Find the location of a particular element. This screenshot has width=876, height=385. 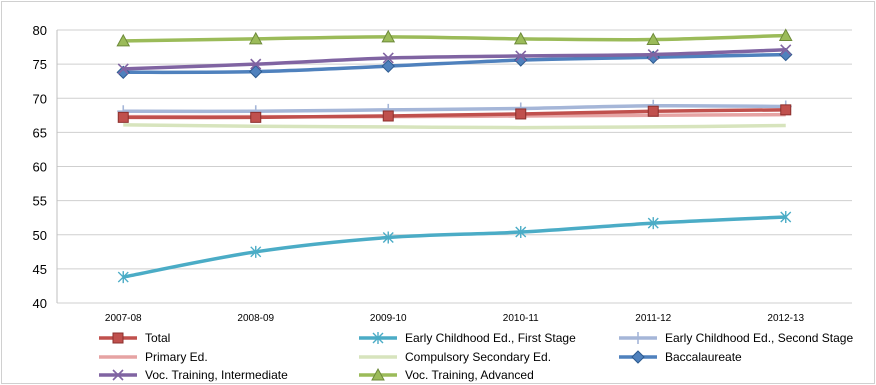

legend-label: Voc. Training, Intermediate is located at coordinates (216, 375).